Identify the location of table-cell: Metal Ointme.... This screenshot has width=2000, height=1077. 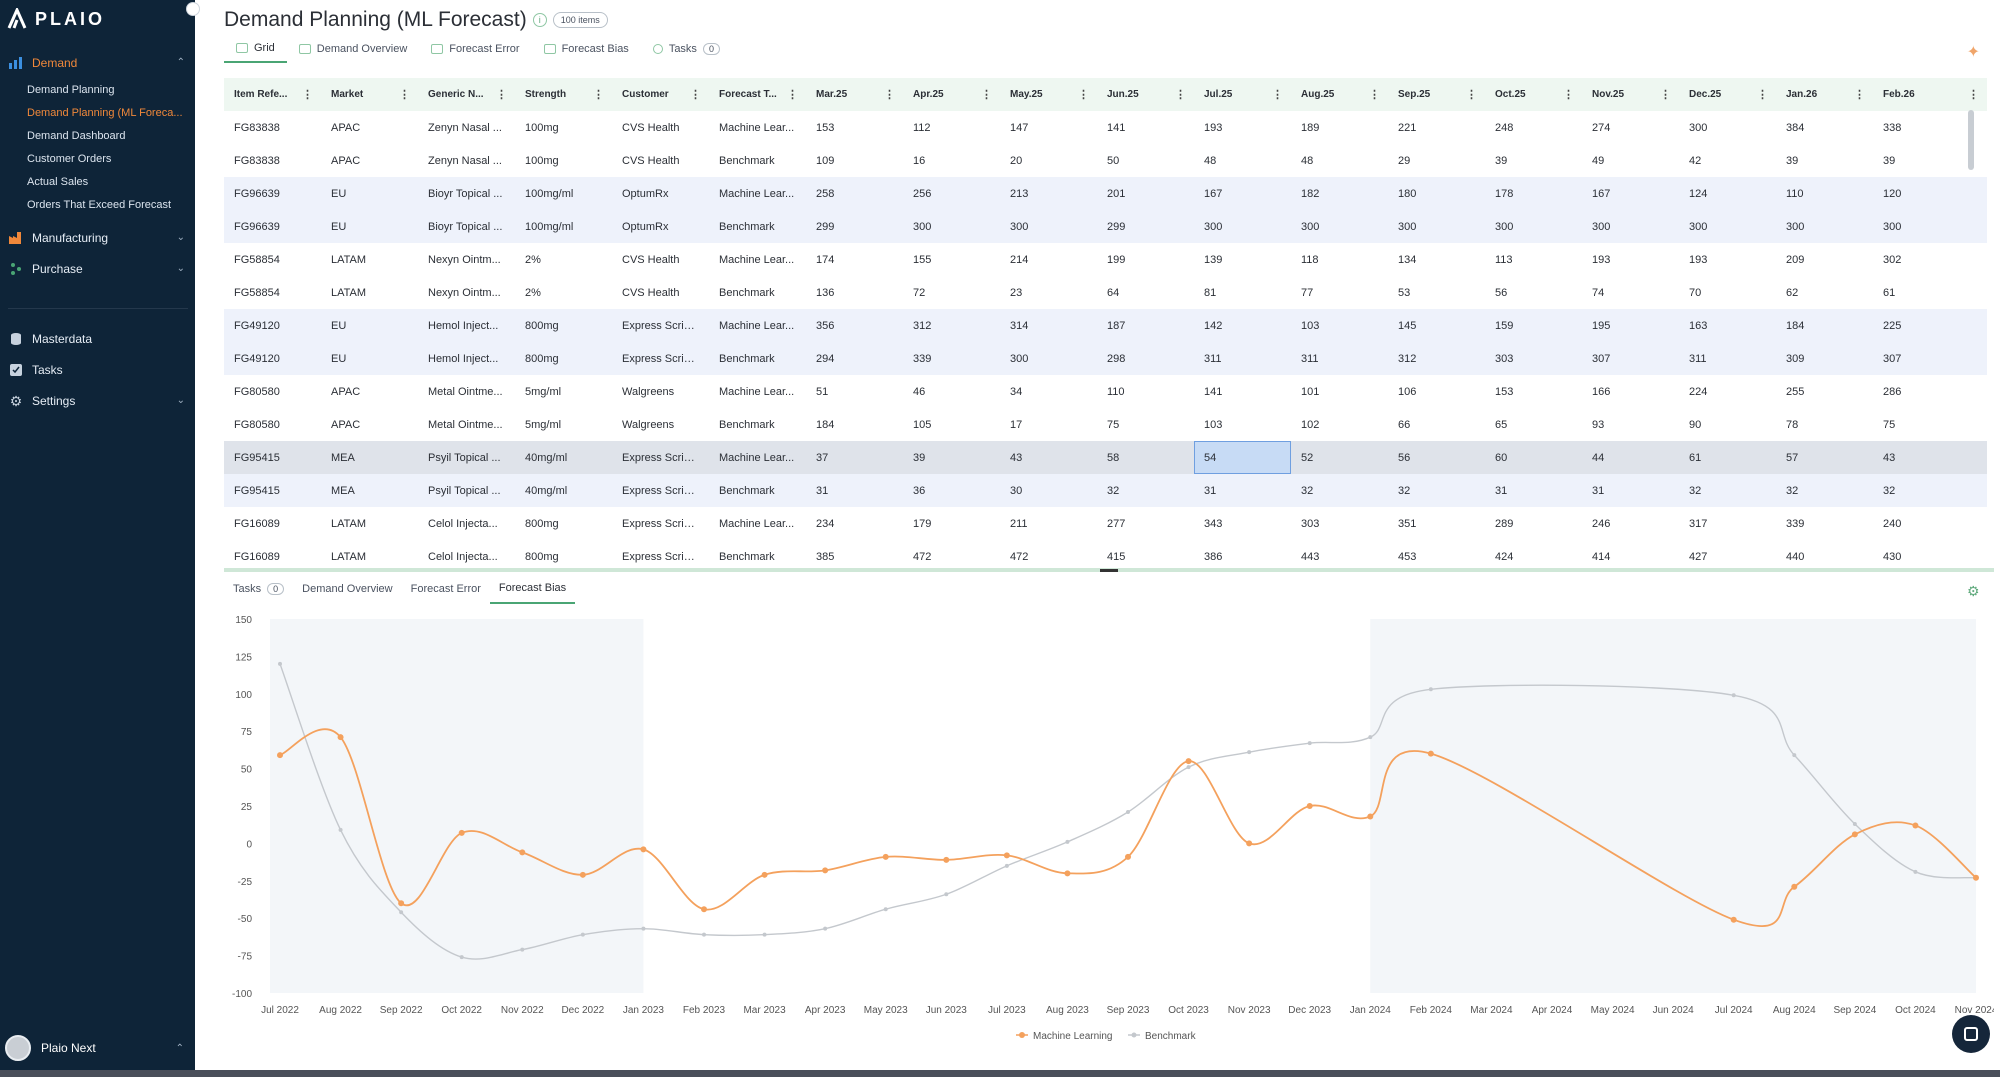
(465, 424).